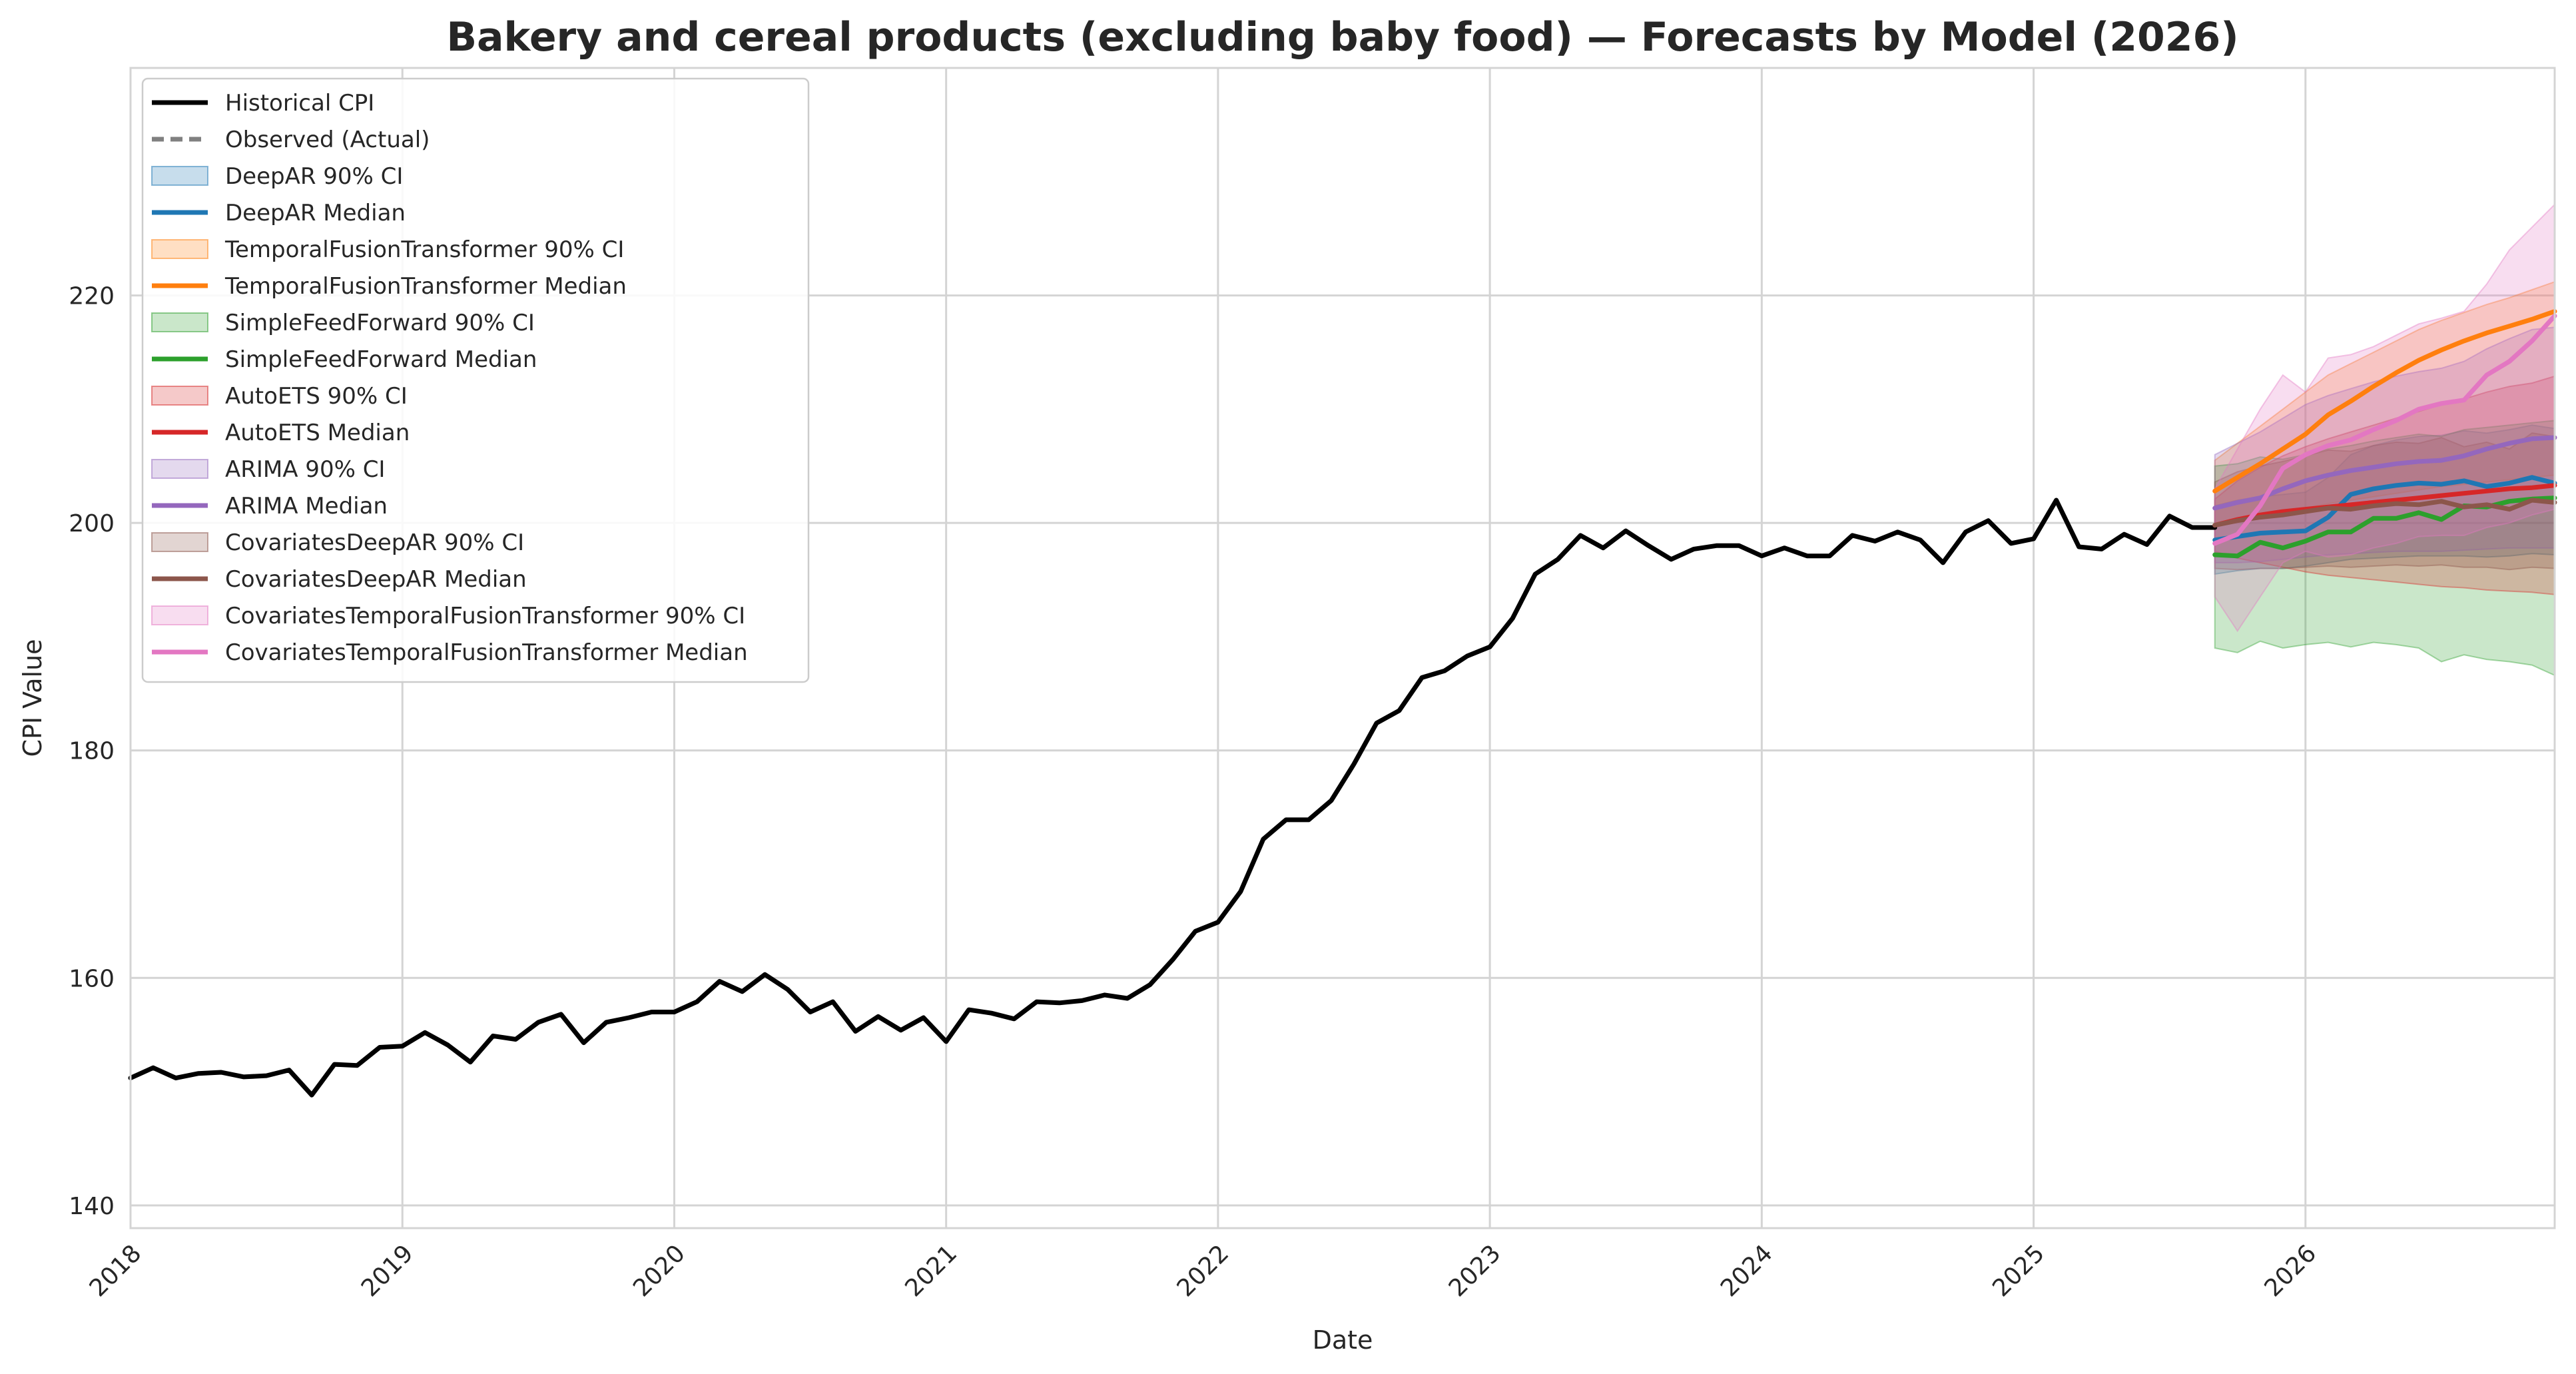 This screenshot has height=1374, width=2576. I want to click on y-tick-label: 220, so click(92, 296).